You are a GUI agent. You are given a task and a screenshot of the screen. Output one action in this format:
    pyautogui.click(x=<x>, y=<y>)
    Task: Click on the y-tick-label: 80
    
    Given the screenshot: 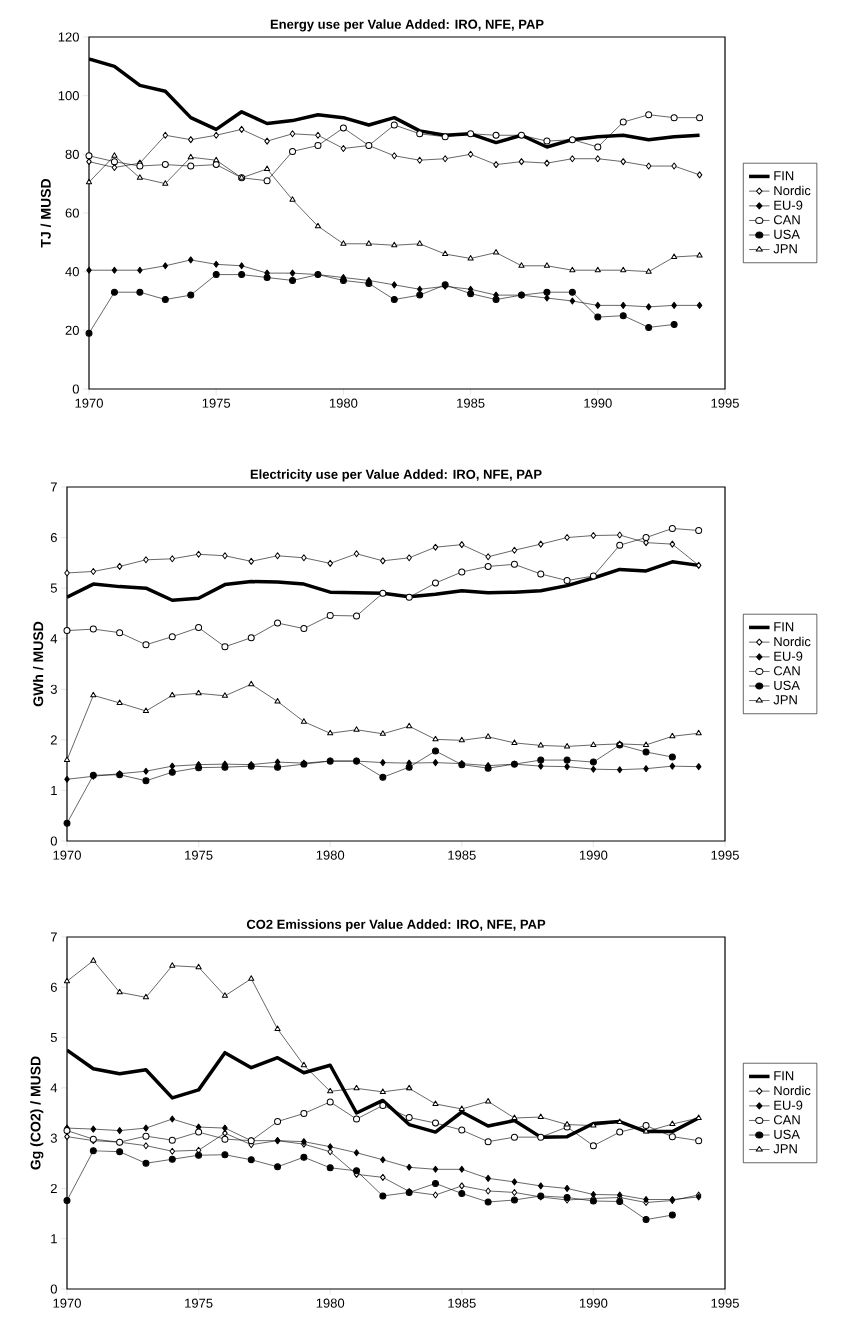 What is the action you would take?
    pyautogui.click(x=72, y=154)
    